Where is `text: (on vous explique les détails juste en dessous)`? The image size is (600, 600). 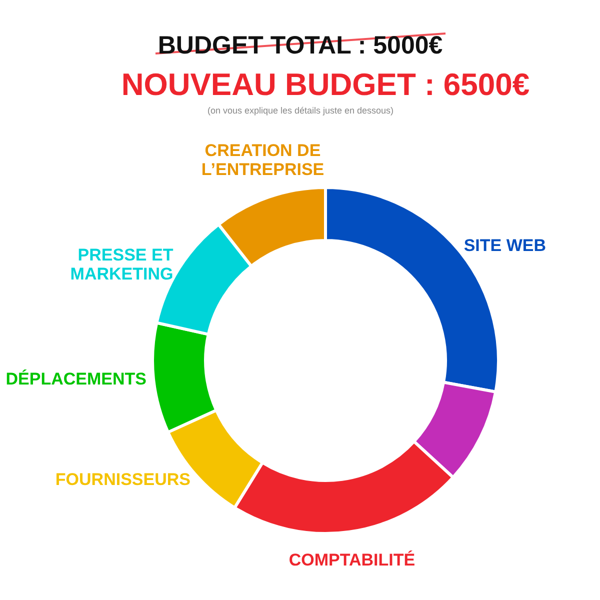
text: (on vous explique les détails juste en dessous) is located at coordinates (300, 111).